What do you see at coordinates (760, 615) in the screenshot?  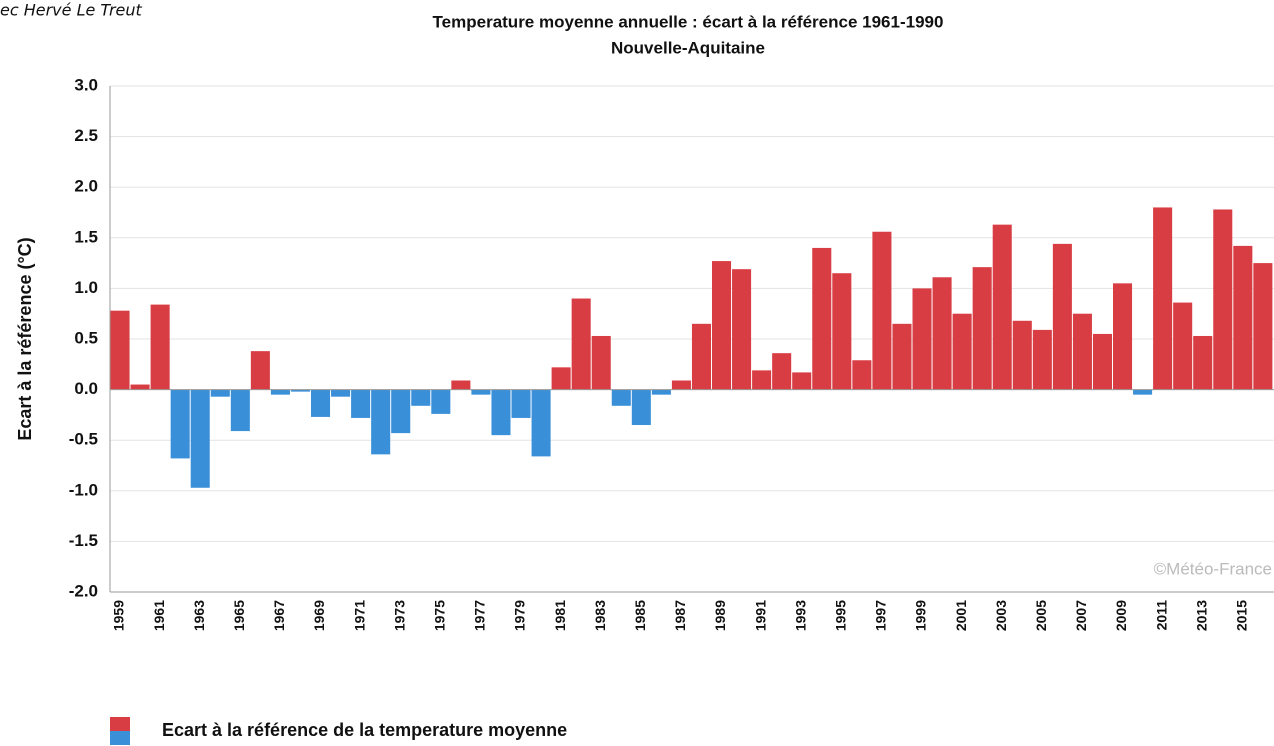 I see `x-tick-label: 1991` at bounding box center [760, 615].